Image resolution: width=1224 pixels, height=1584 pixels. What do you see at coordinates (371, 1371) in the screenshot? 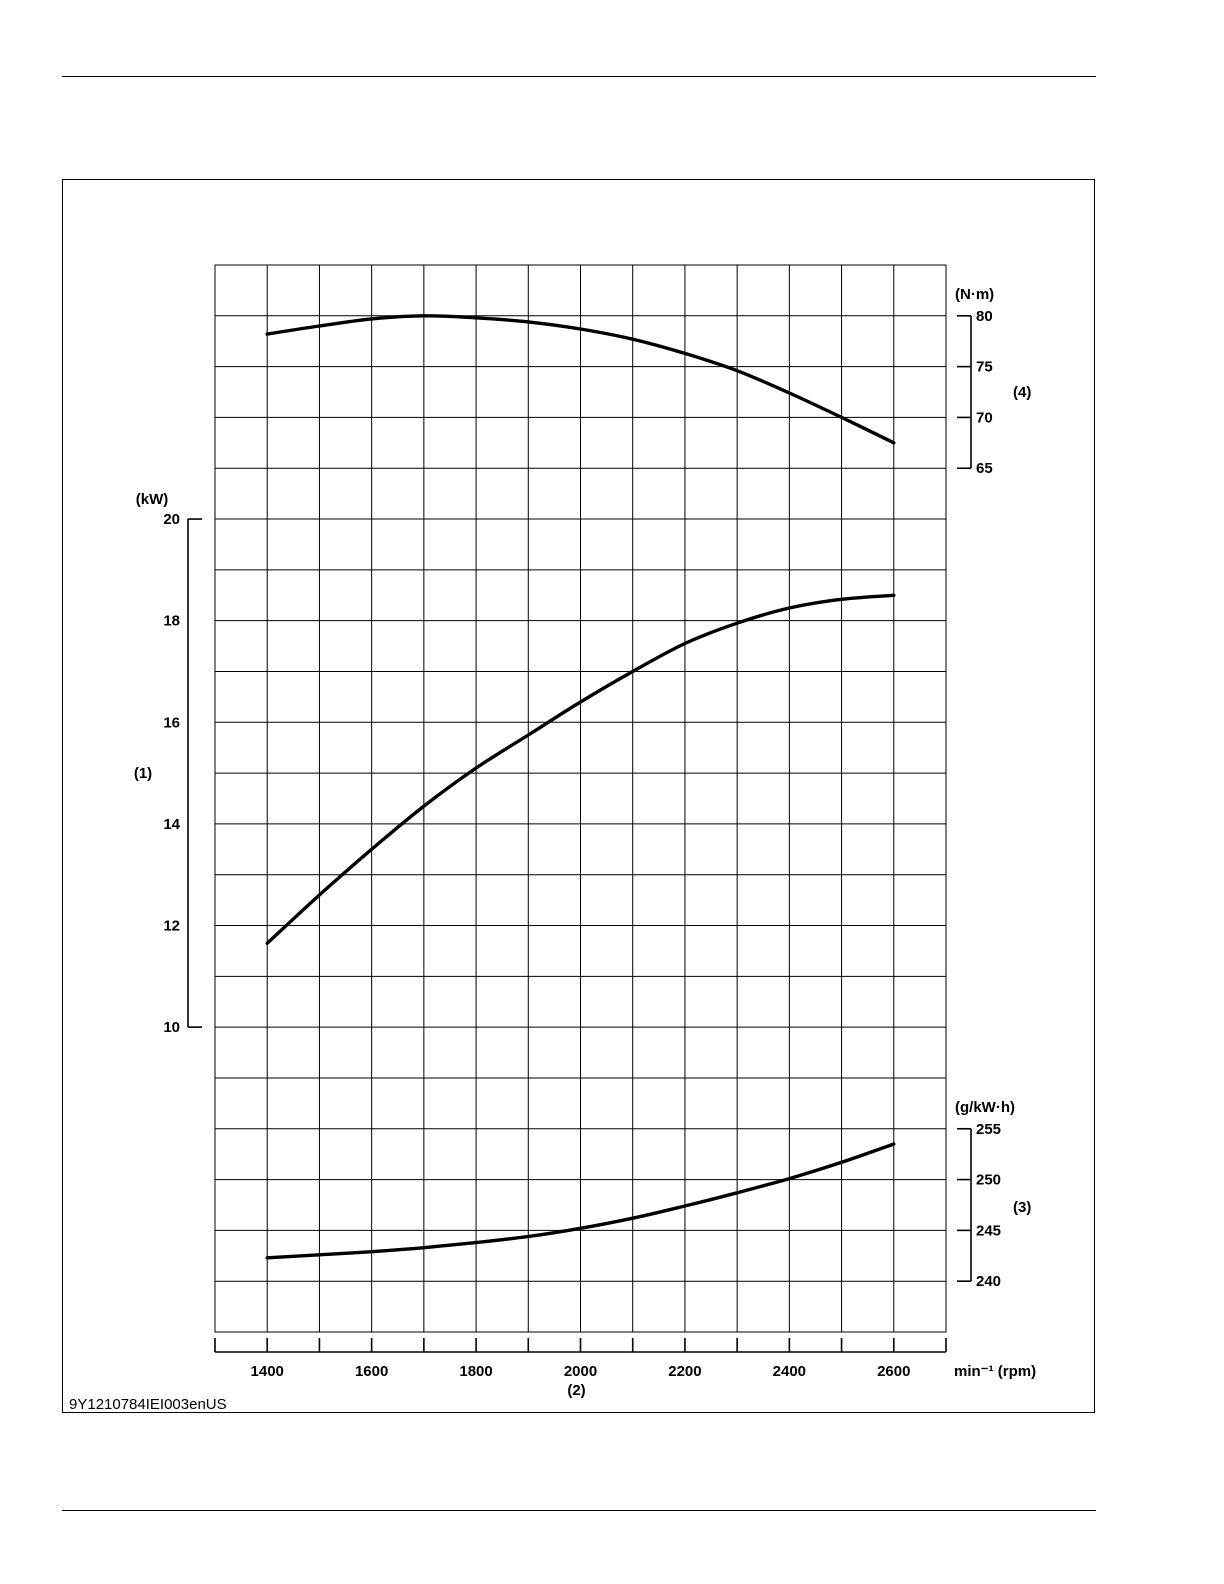
I see `x-tick-label: 1600` at bounding box center [371, 1371].